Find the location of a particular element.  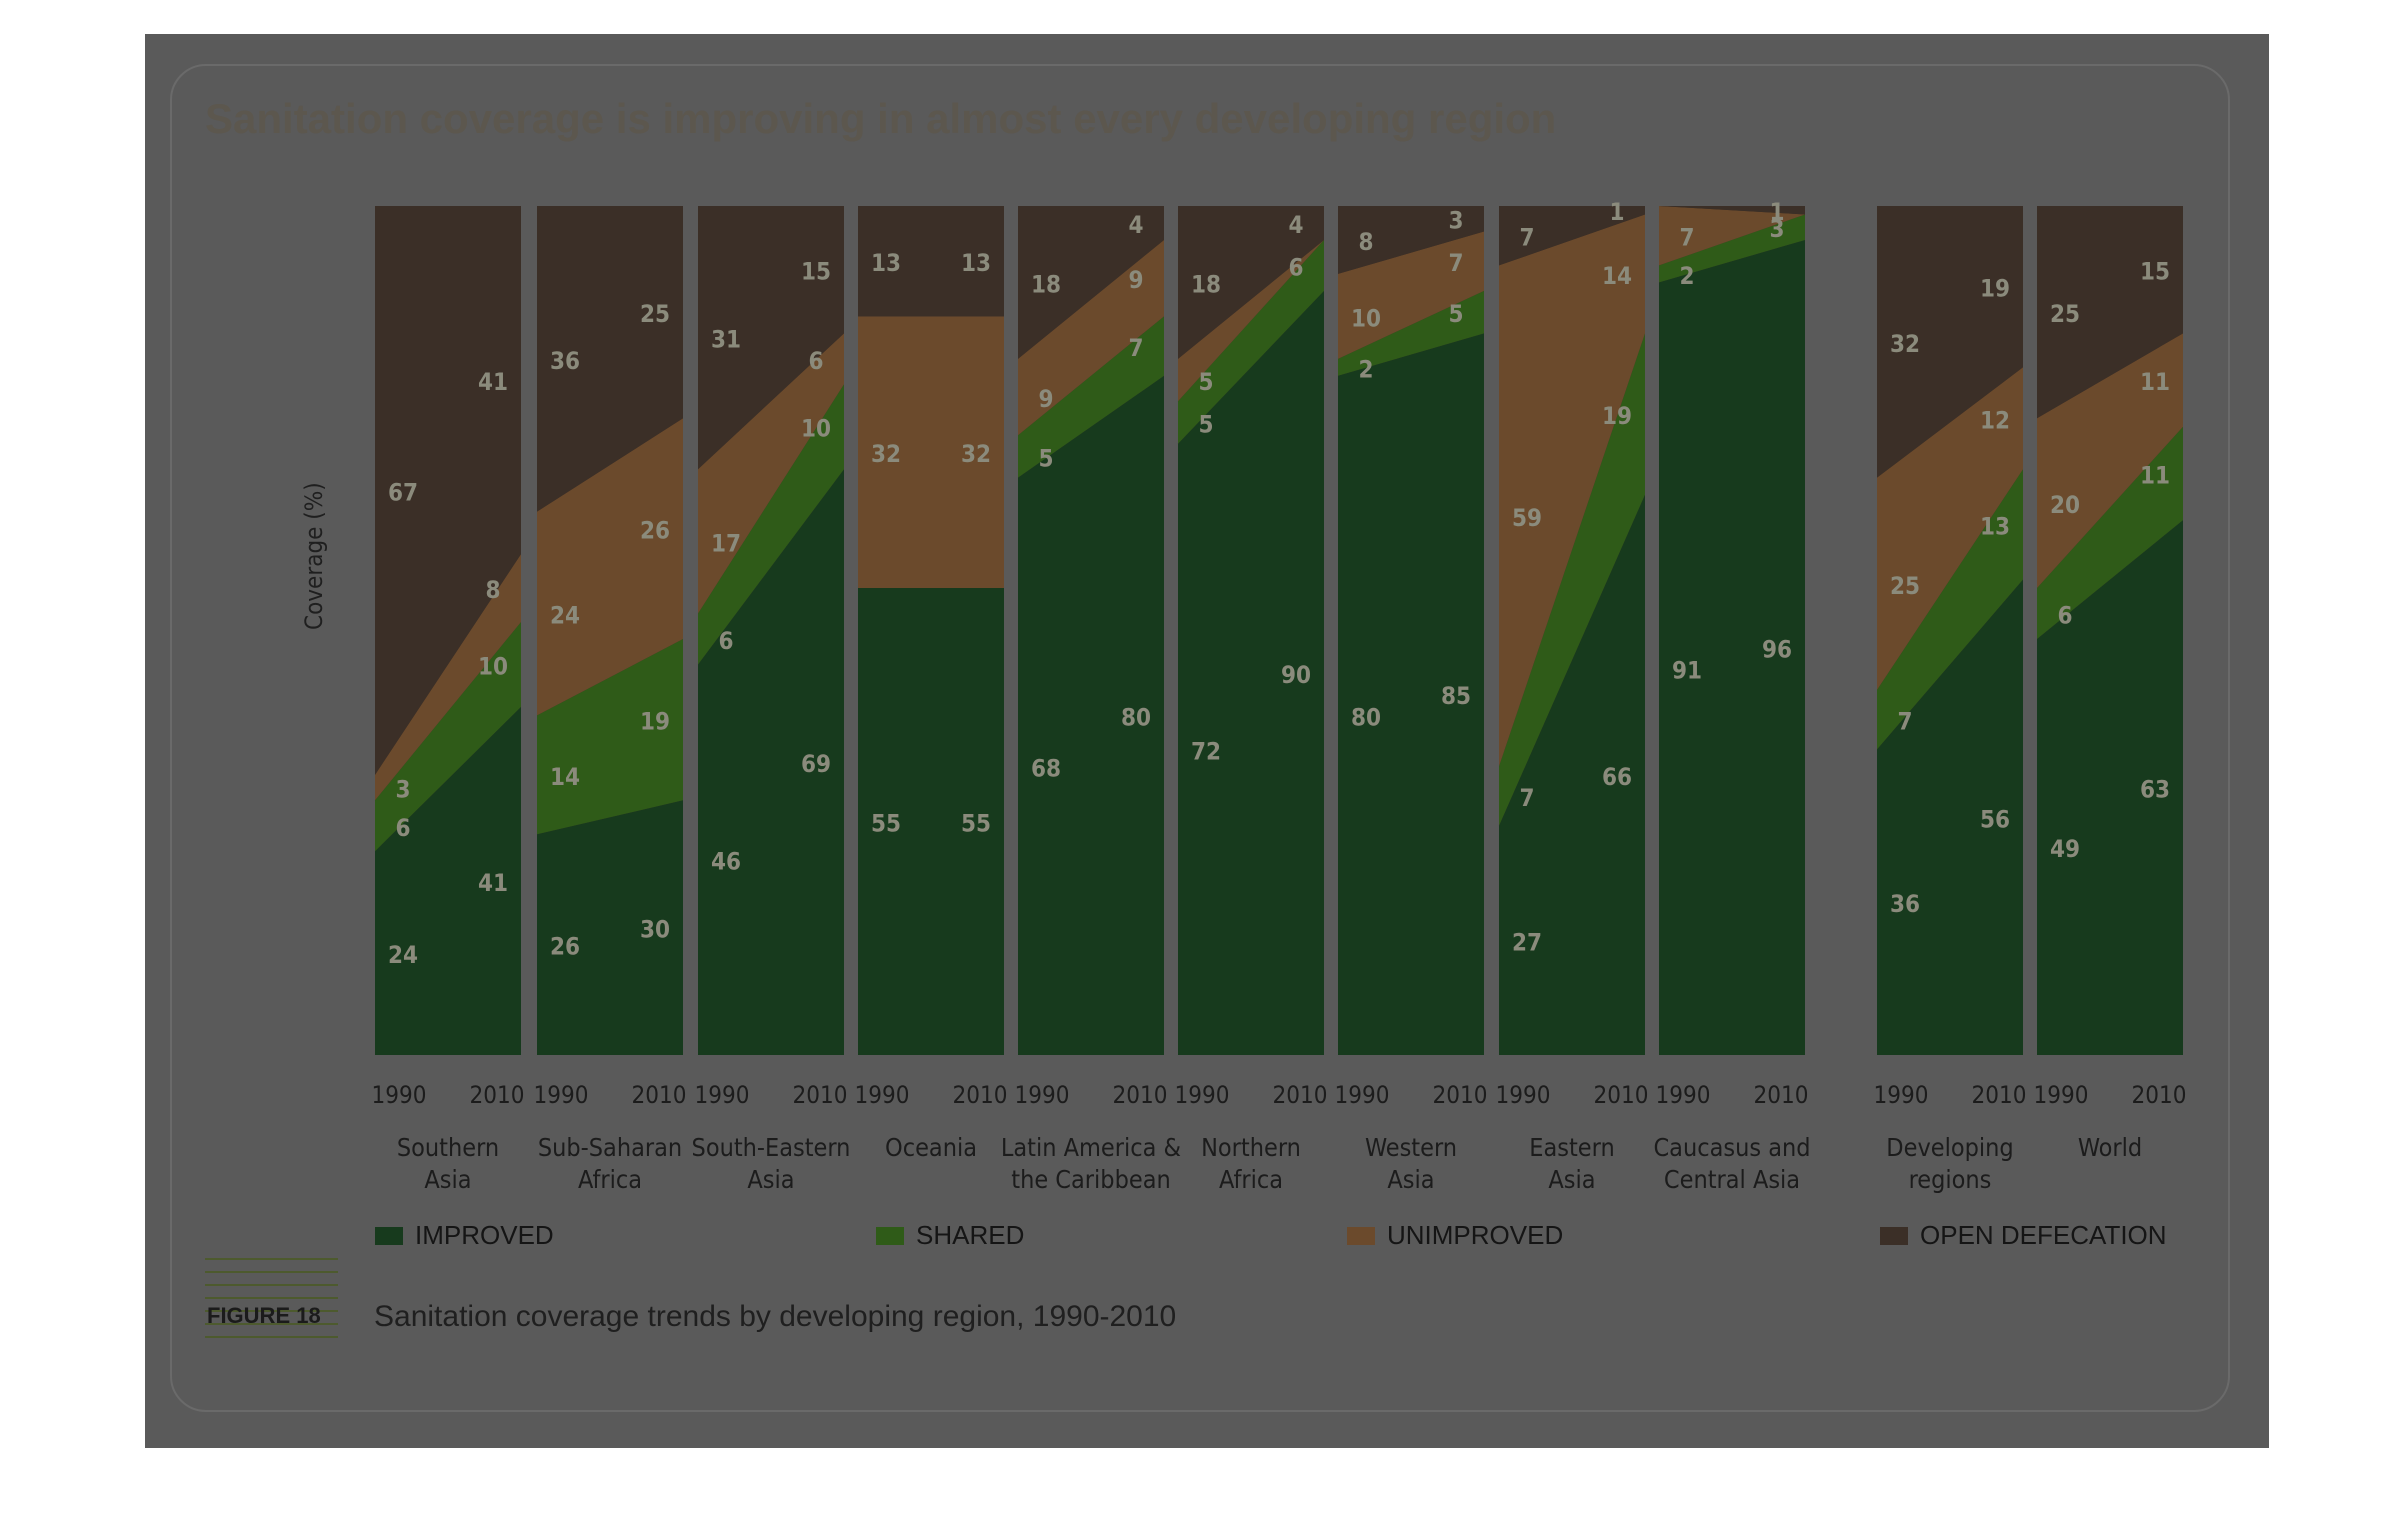

legend-label-open-defecation: OPEN DEFECATION is located at coordinates (2043, 1235).